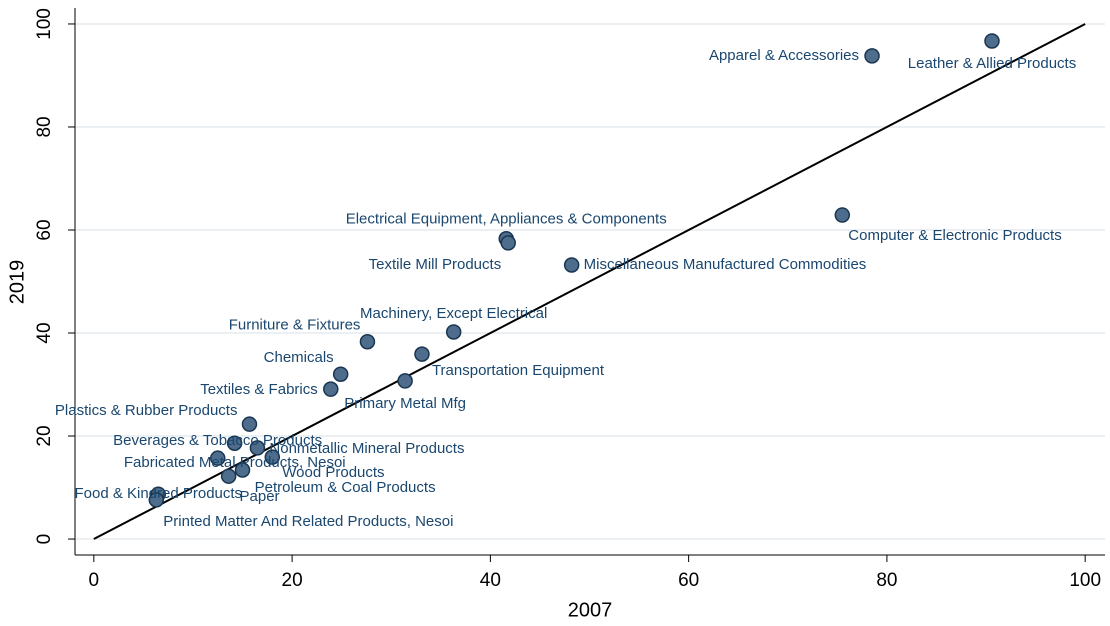  I want to click on x-tick-label: 60, so click(688, 580).